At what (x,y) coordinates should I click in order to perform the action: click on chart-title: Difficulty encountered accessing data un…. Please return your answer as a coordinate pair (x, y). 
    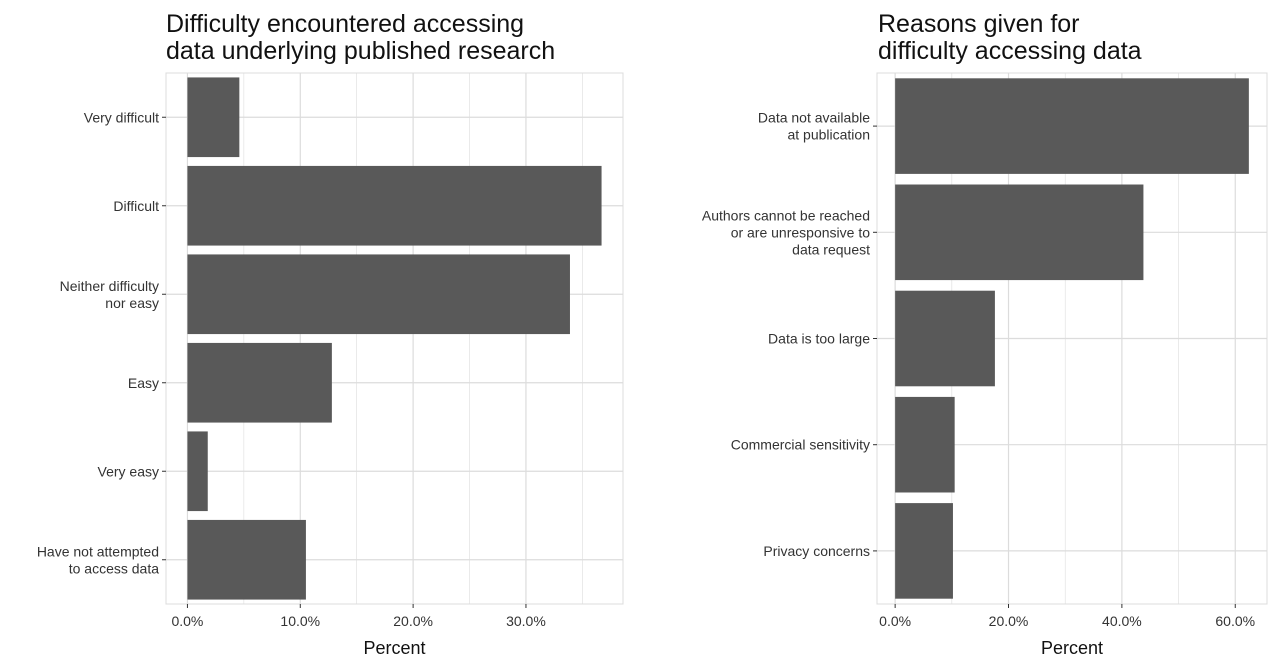
    Looking at the image, I should click on (360, 38).